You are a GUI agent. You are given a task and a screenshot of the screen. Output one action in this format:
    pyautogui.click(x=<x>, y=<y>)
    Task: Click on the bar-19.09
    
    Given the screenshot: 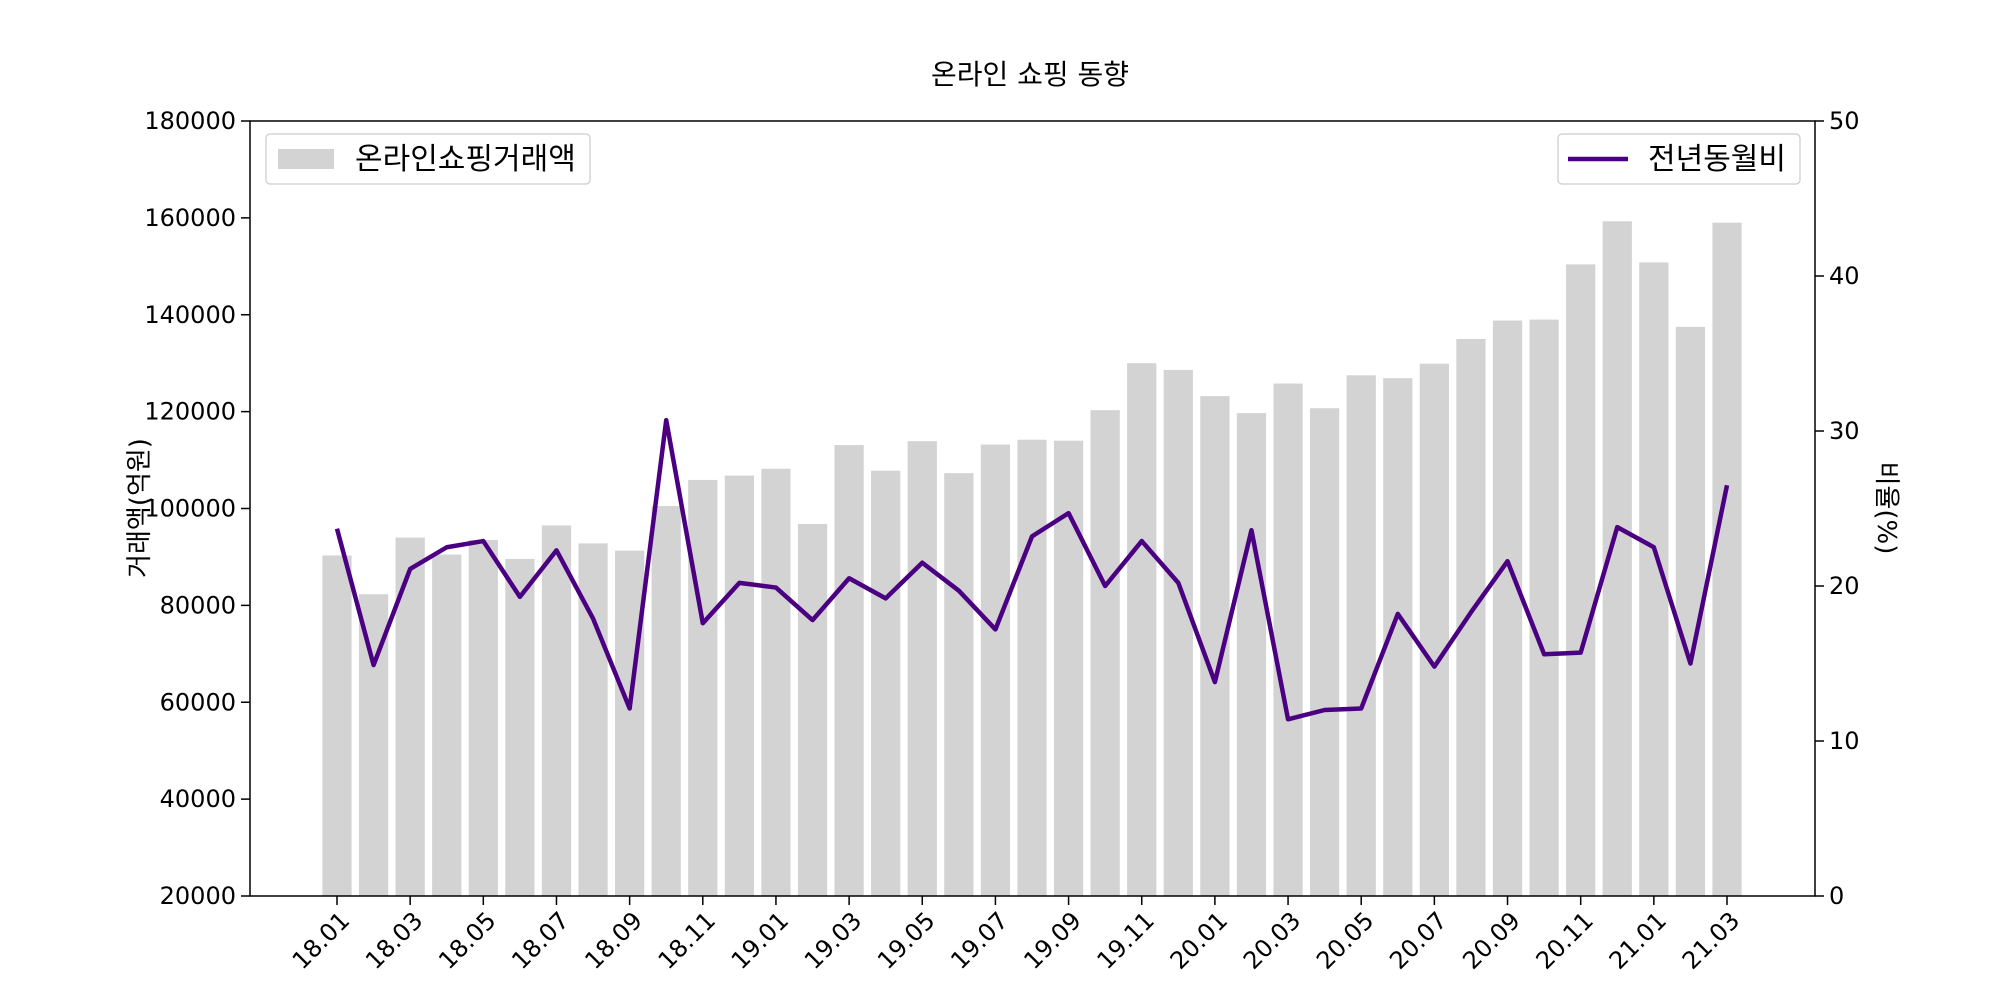 What is the action you would take?
    pyautogui.click(x=1068, y=668)
    